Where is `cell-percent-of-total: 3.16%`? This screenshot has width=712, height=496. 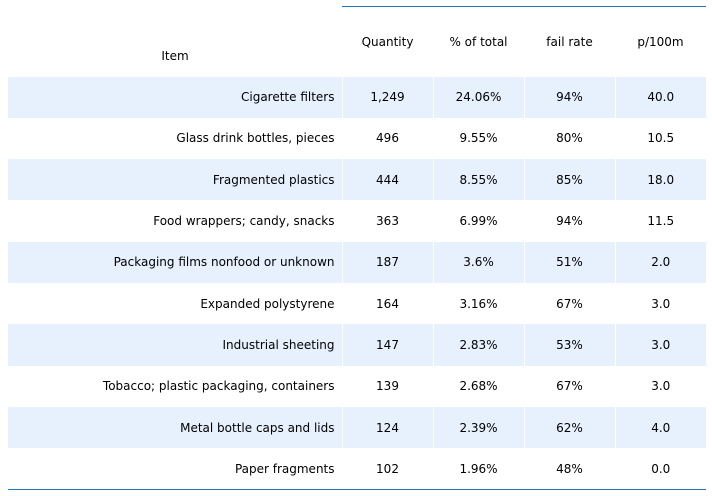 cell-percent-of-total: 3.16% is located at coordinates (478, 303).